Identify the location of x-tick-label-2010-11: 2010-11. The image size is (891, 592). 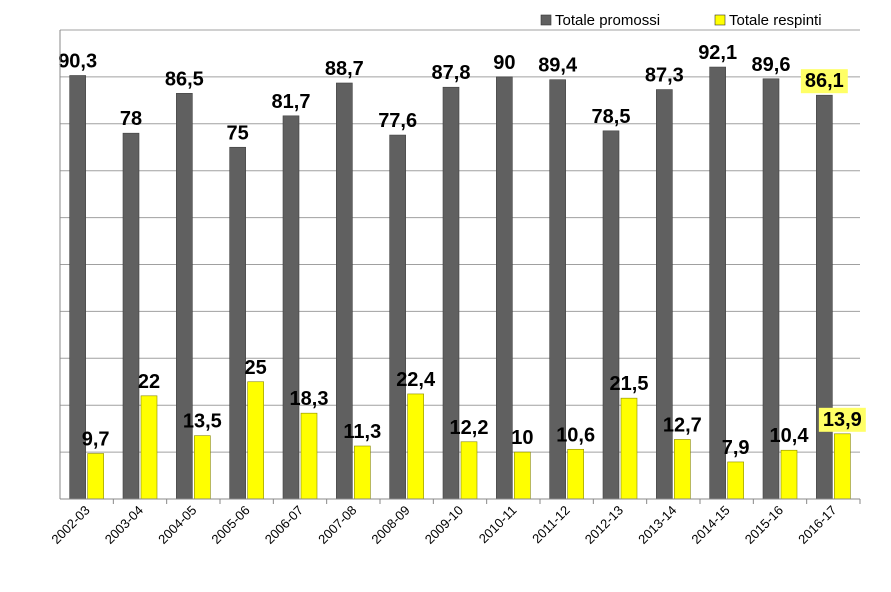
(498, 525).